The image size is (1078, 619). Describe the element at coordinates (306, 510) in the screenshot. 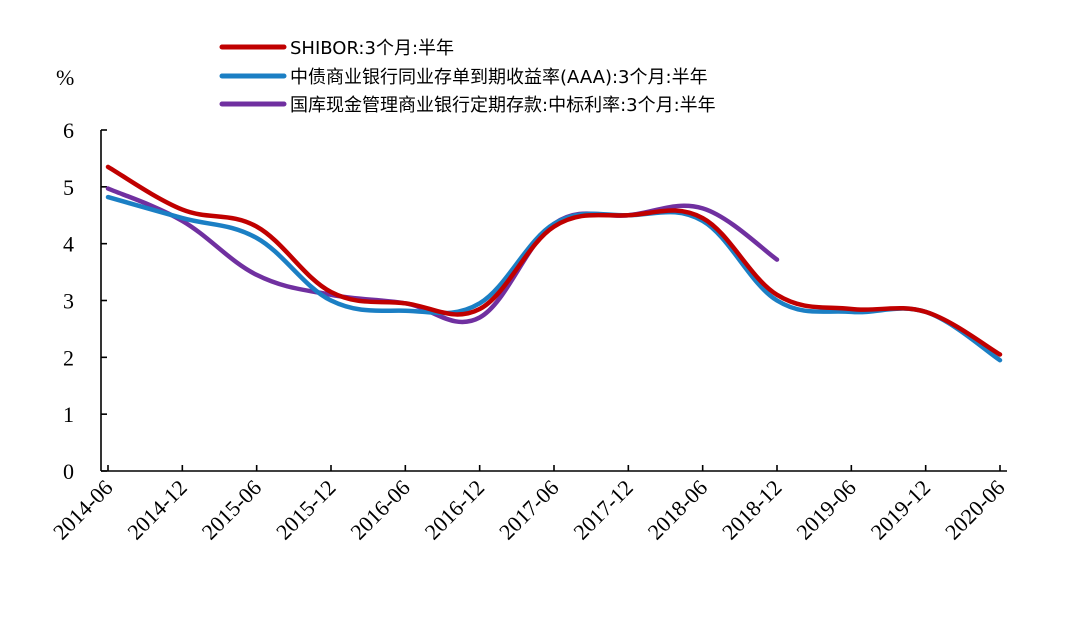

I see `x-tick-label: 2015-12` at that location.